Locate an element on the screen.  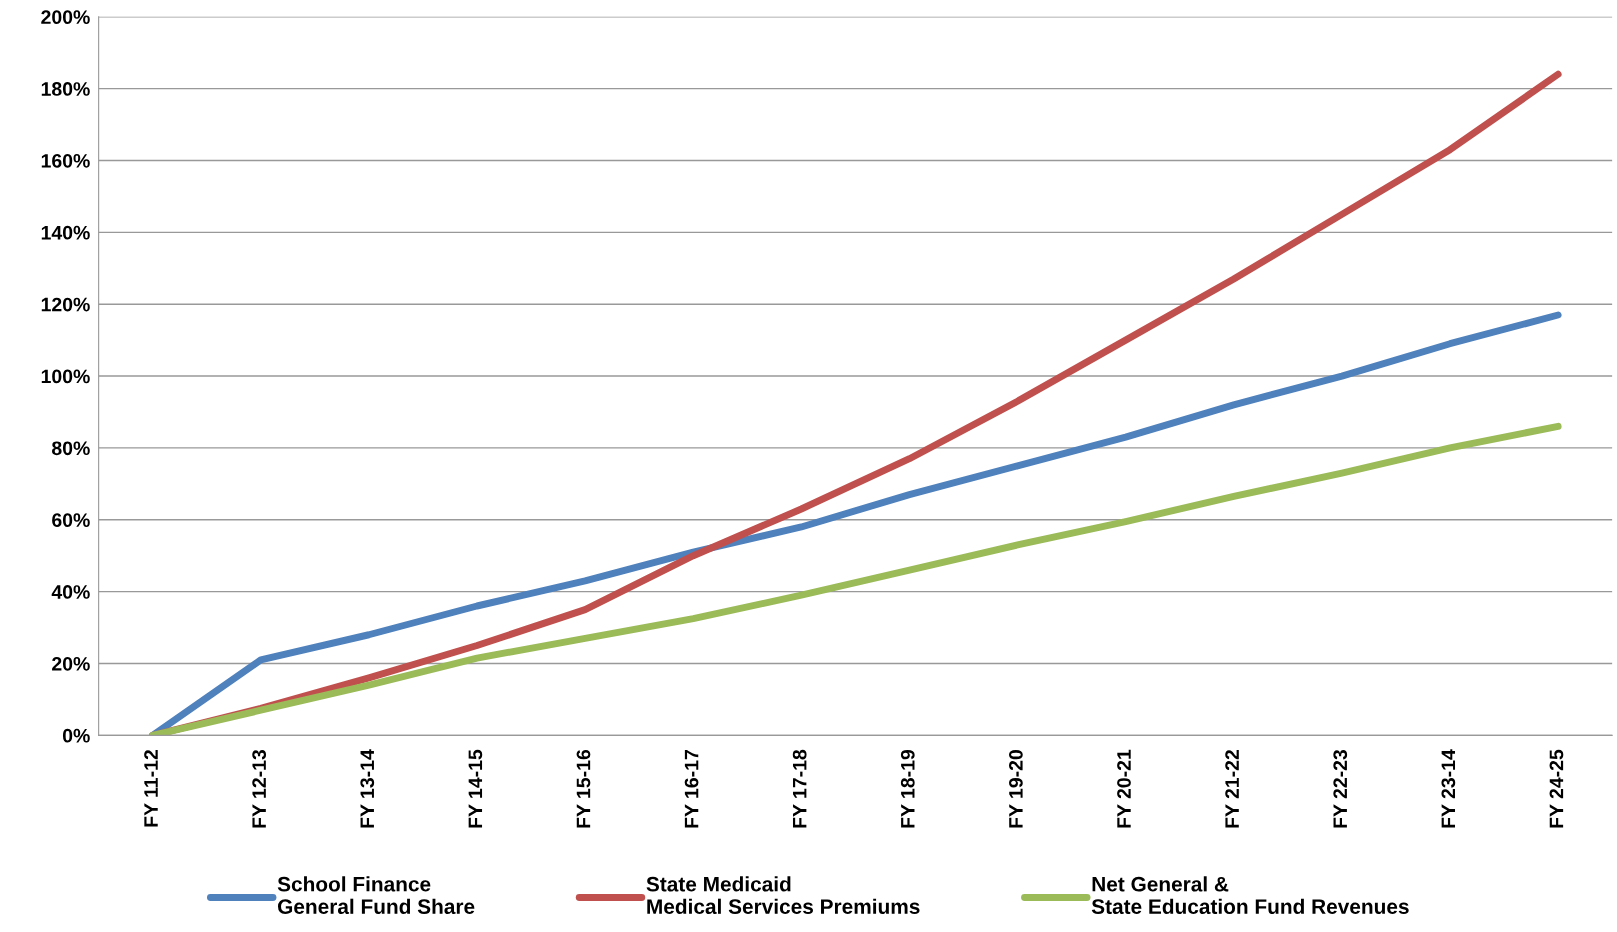
x-tick-label: FY 17-18 is located at coordinates (799, 788).